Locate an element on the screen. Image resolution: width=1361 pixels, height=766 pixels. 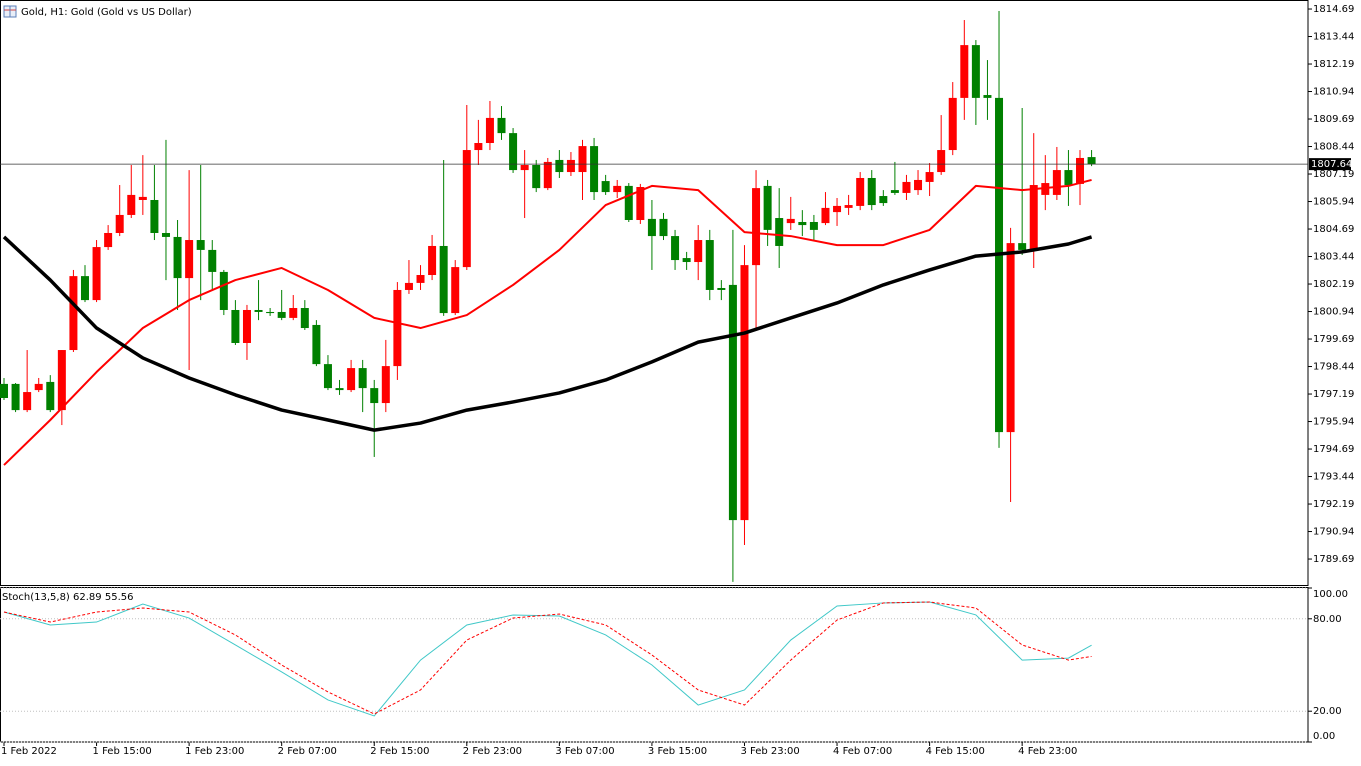
y-tick-label: 1810.94 is located at coordinates (1333, 92).